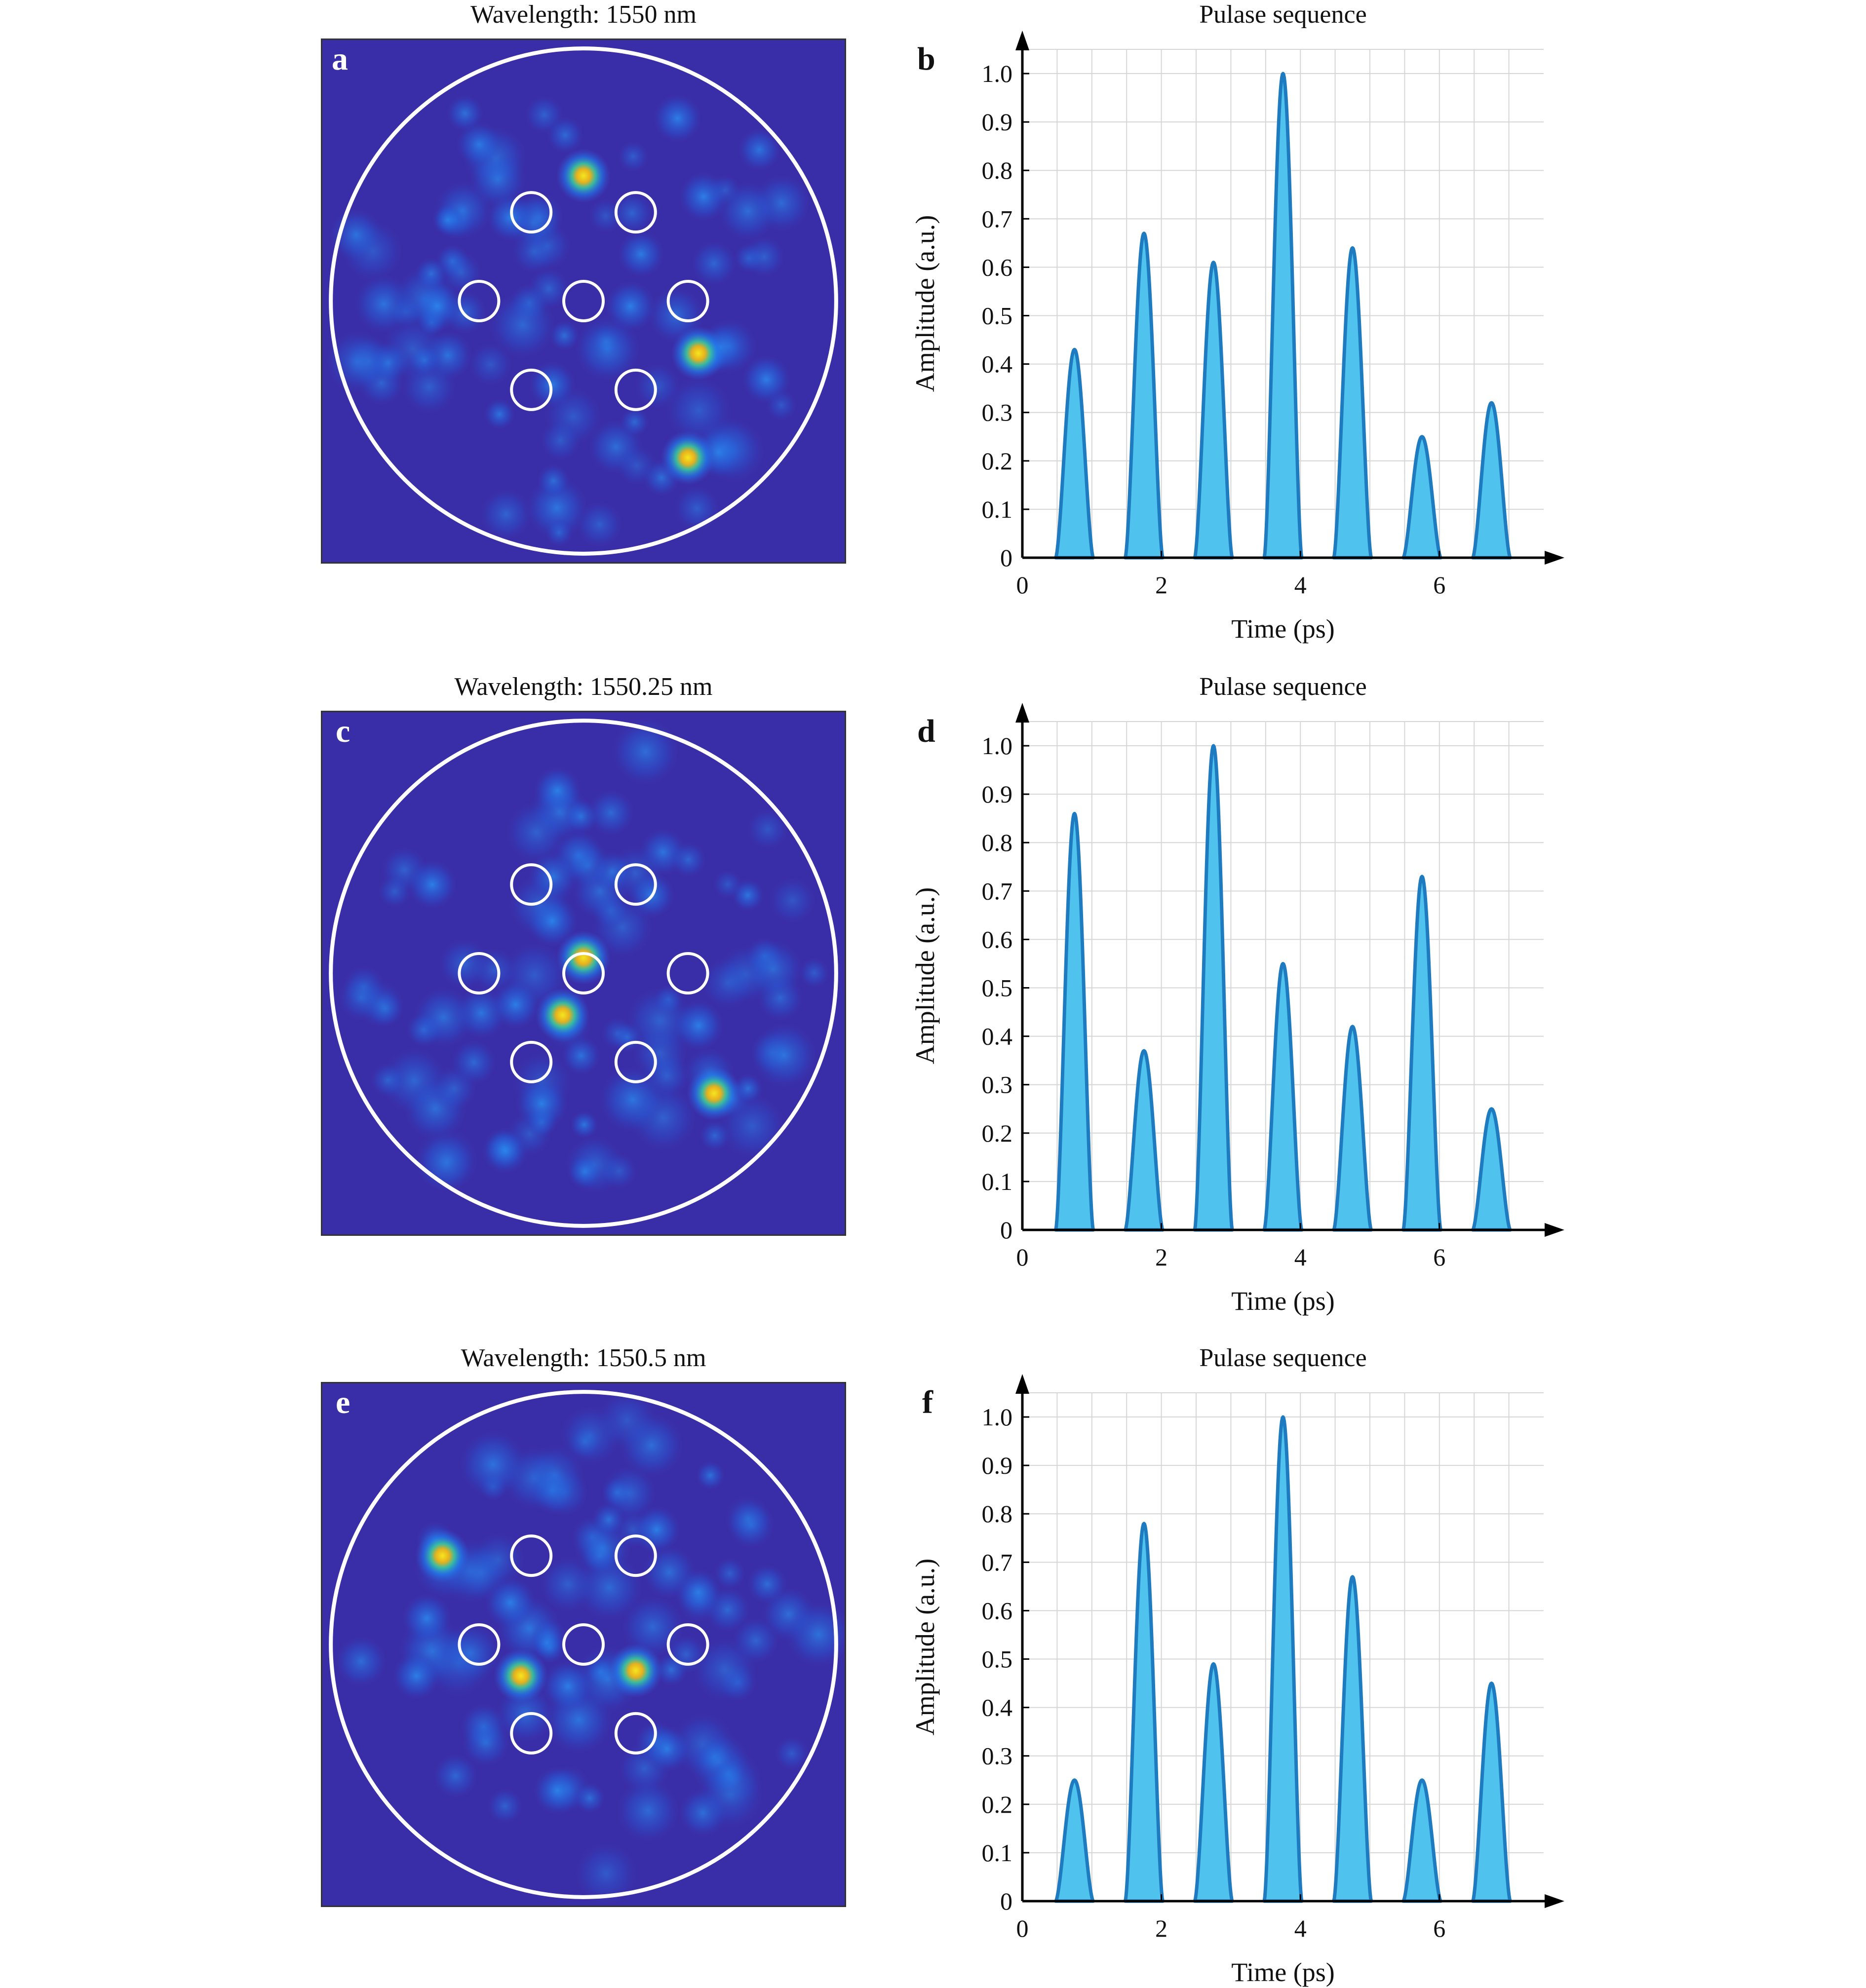 The width and height of the screenshot is (1866, 1988). I want to click on y-tick-label: 0.4, so click(998, 364).